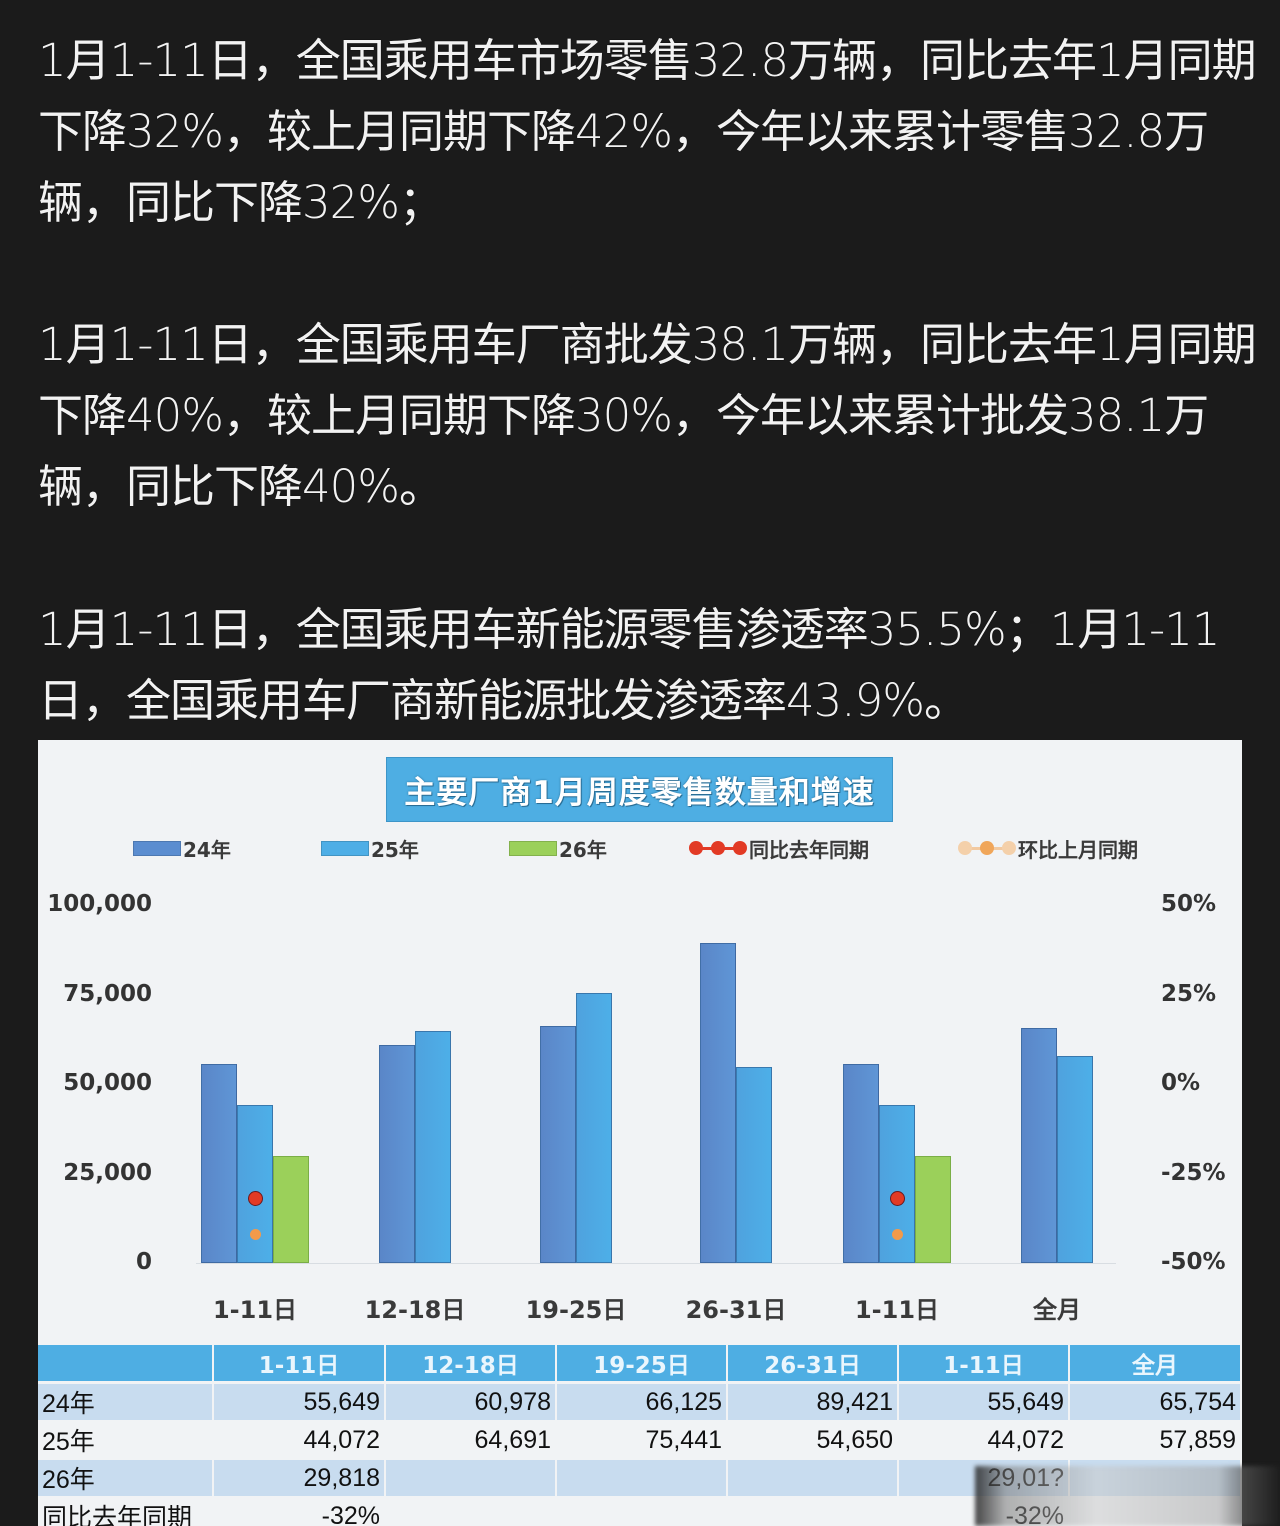 Image resolution: width=1280 pixels, height=1526 pixels. Describe the element at coordinates (558, 848) in the screenshot. I see `legend-item-26: 26年` at that location.